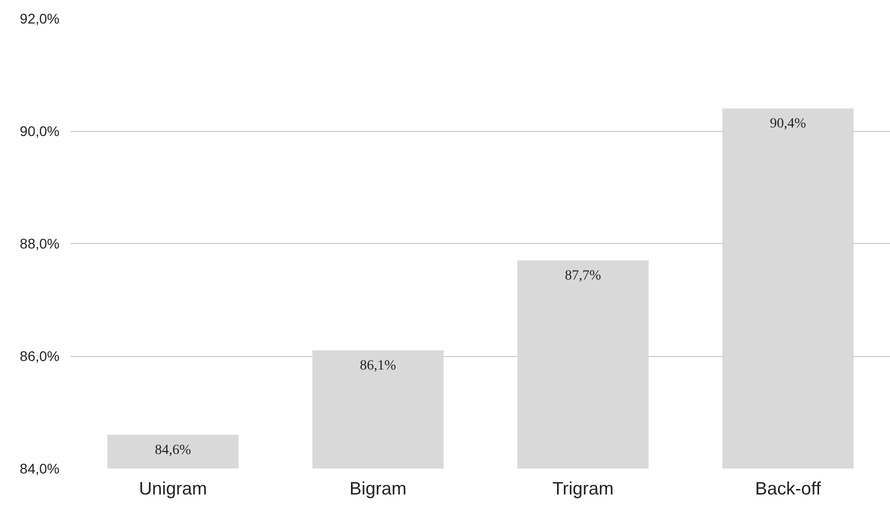 The image size is (890, 508). I want to click on data-label: 90,4%, so click(788, 124).